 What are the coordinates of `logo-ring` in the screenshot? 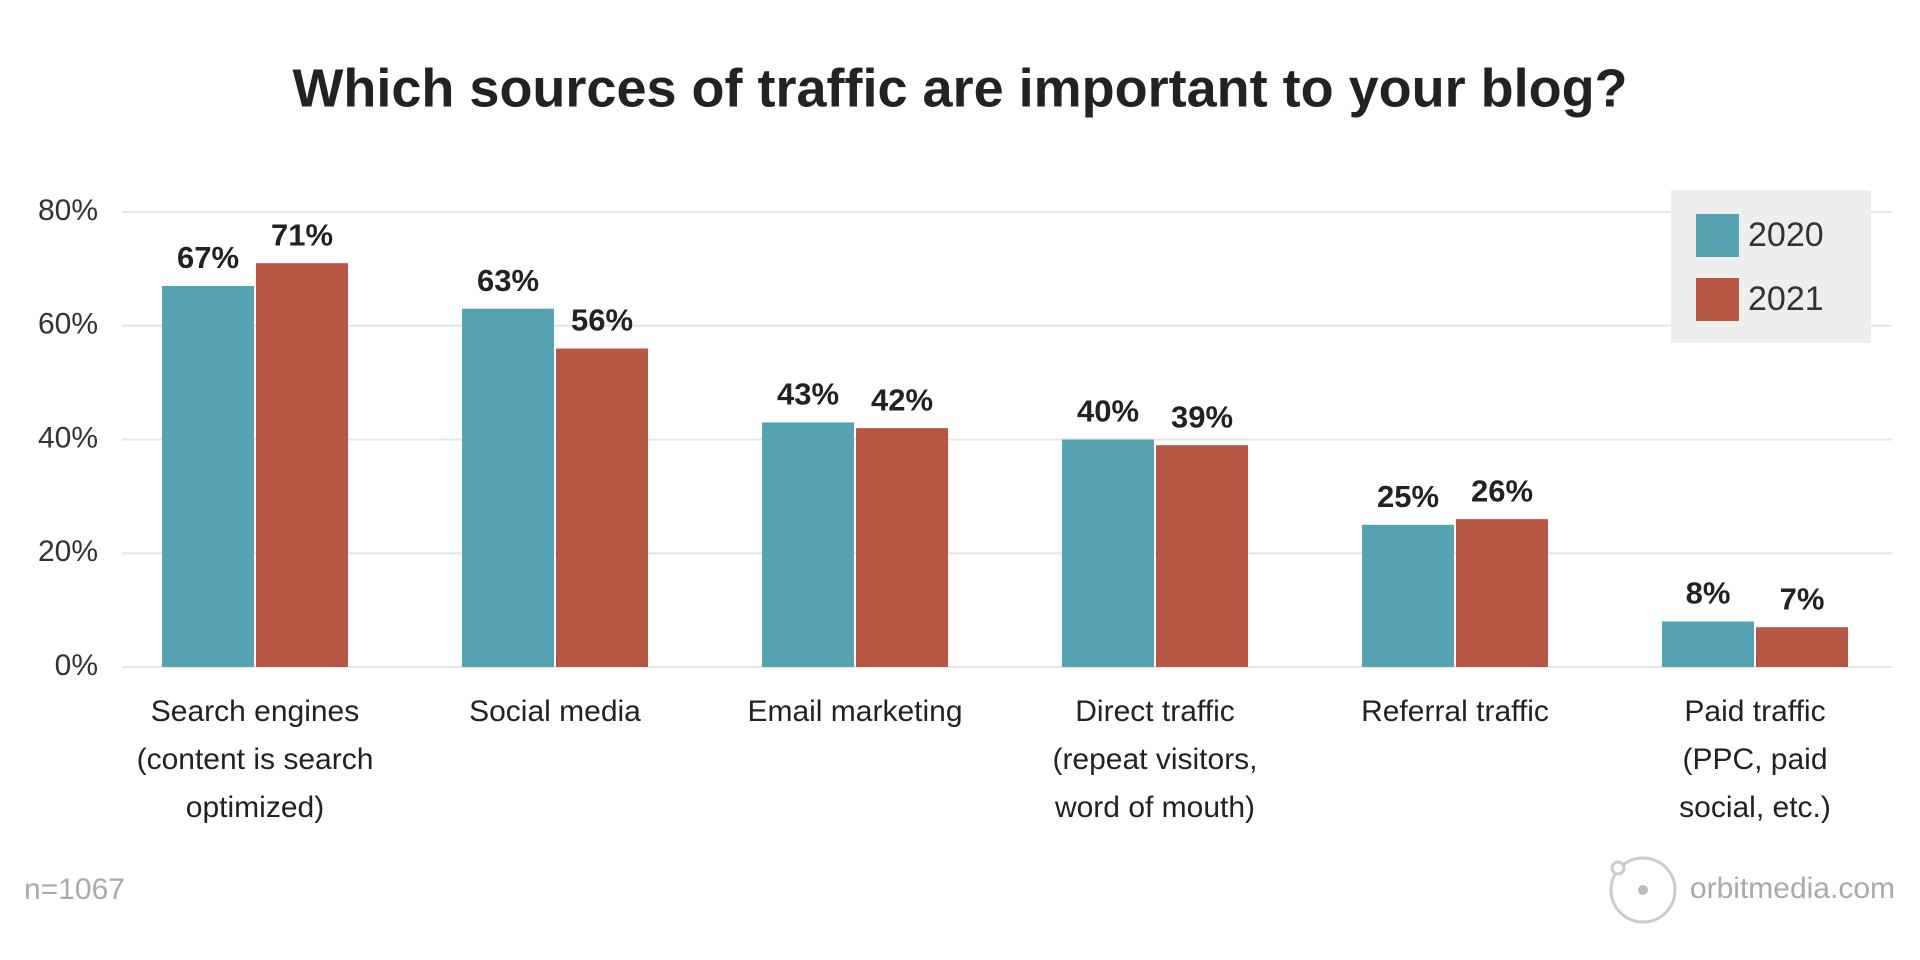 It's located at (1643, 890).